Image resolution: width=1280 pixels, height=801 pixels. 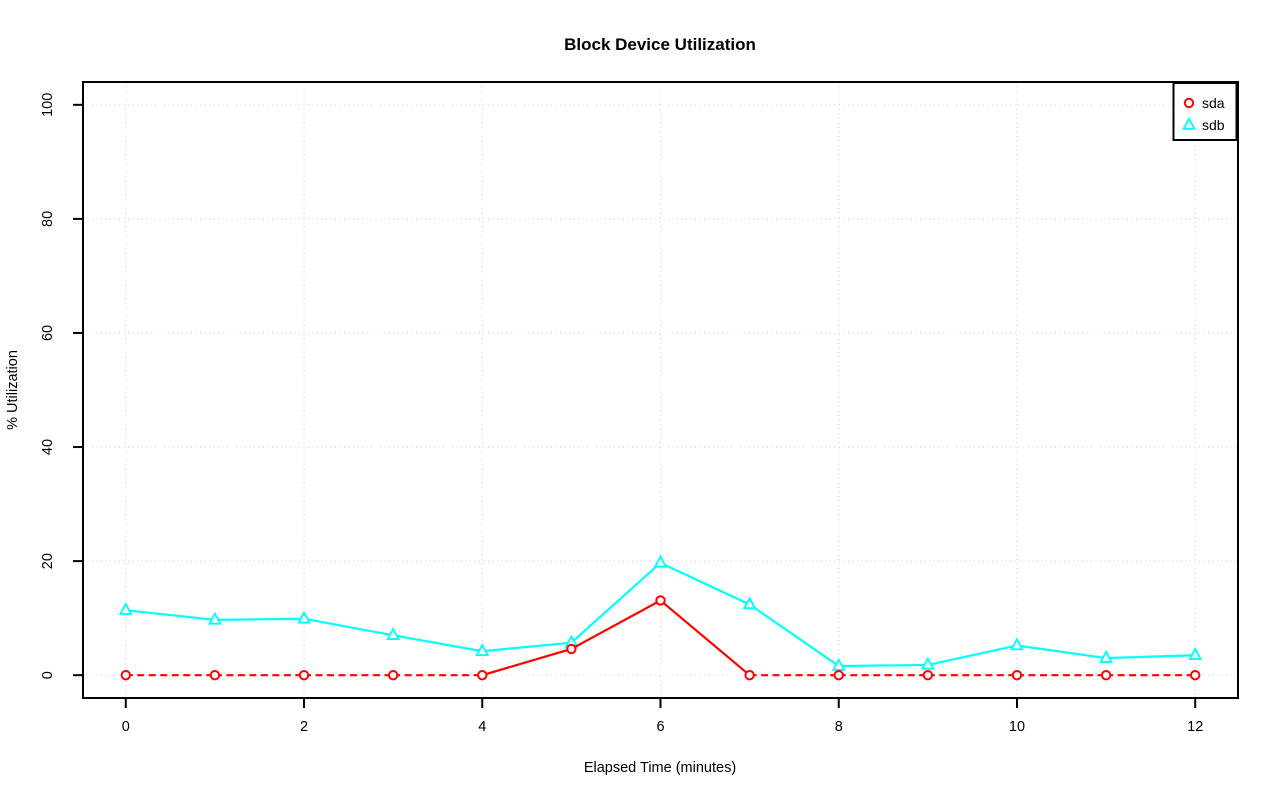 What do you see at coordinates (1189, 123) in the screenshot?
I see `legend-sdb-marker` at bounding box center [1189, 123].